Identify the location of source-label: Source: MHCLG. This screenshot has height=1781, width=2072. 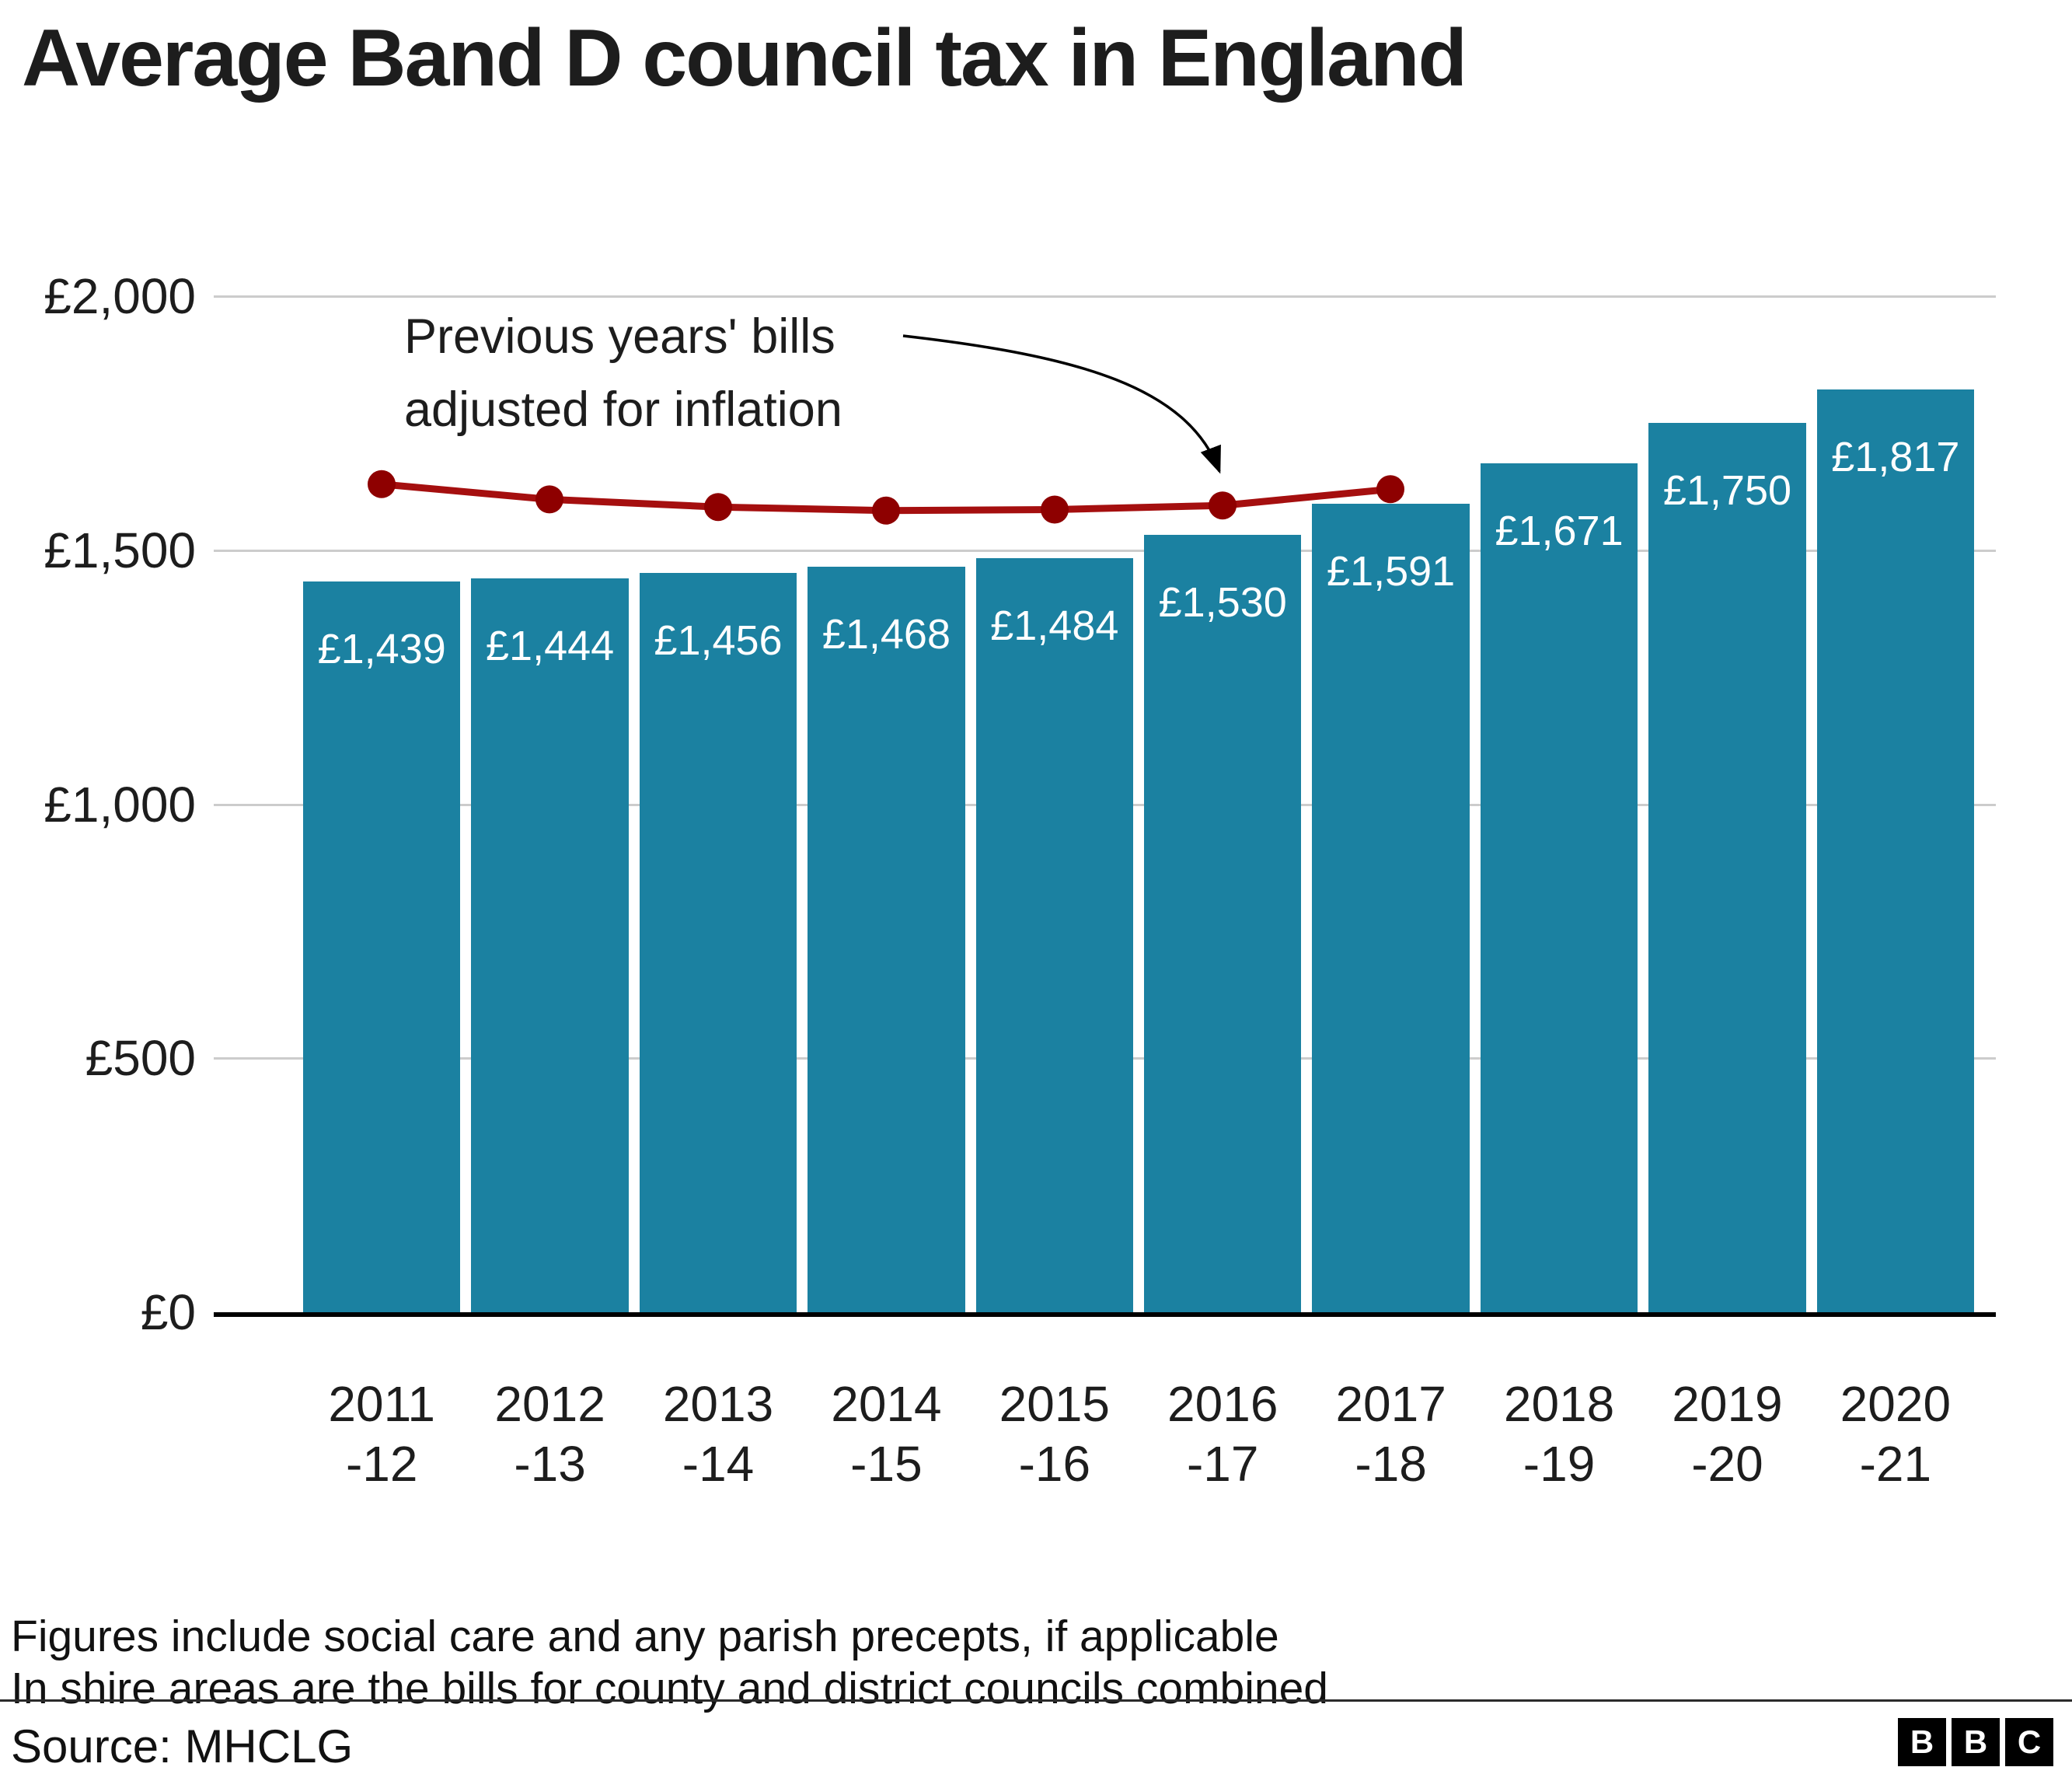
(182, 1746).